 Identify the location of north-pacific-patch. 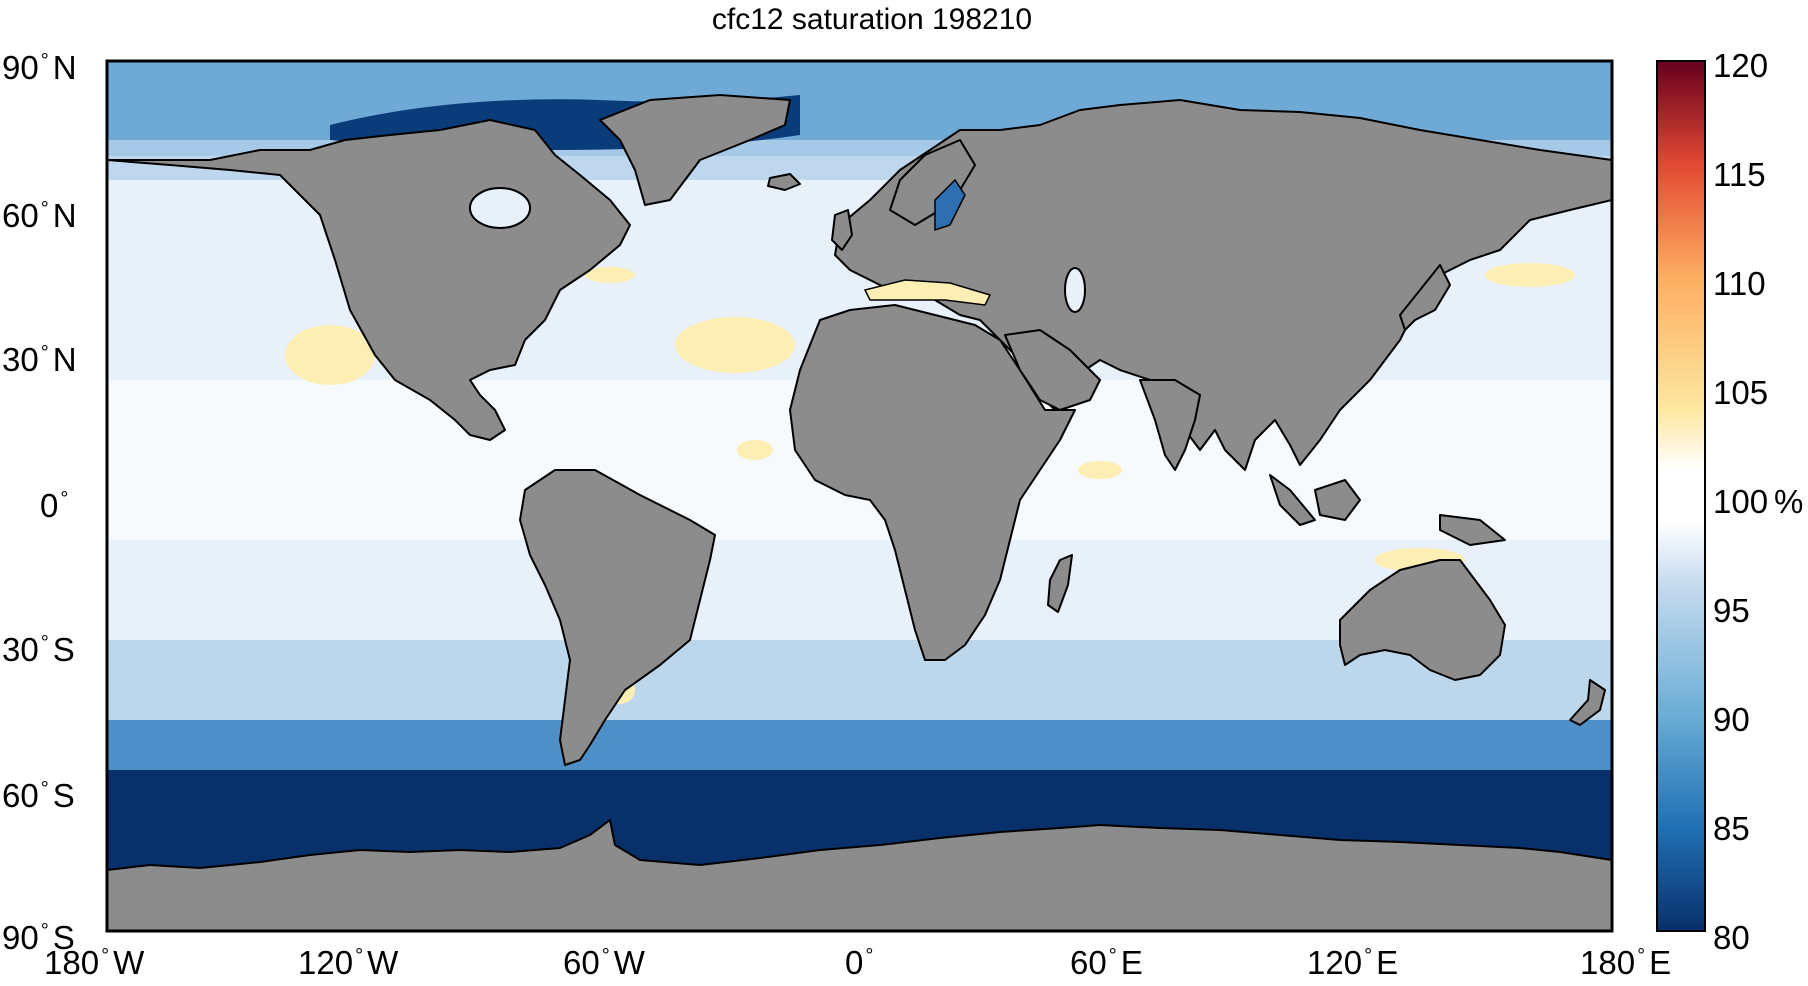
(330, 355).